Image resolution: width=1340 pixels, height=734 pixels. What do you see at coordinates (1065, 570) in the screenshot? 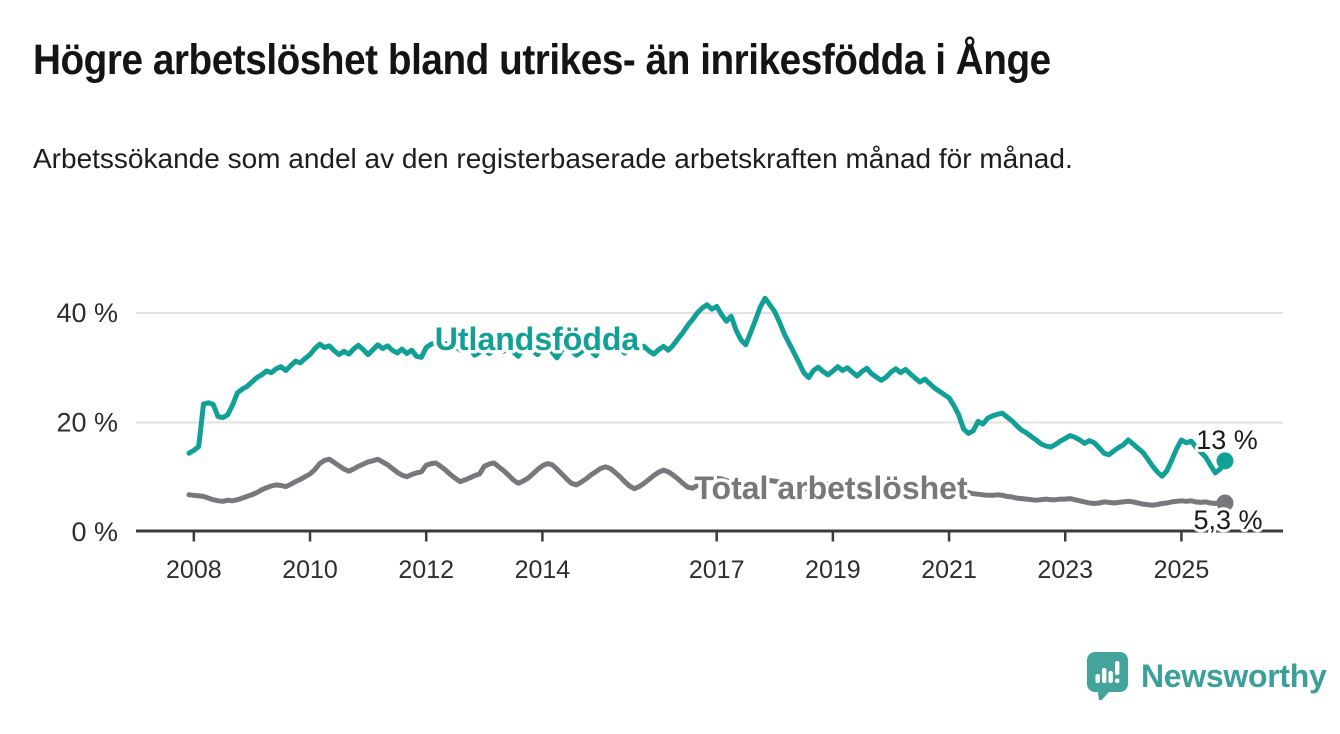
I see `x-axis-tick-label: 2023` at bounding box center [1065, 570].